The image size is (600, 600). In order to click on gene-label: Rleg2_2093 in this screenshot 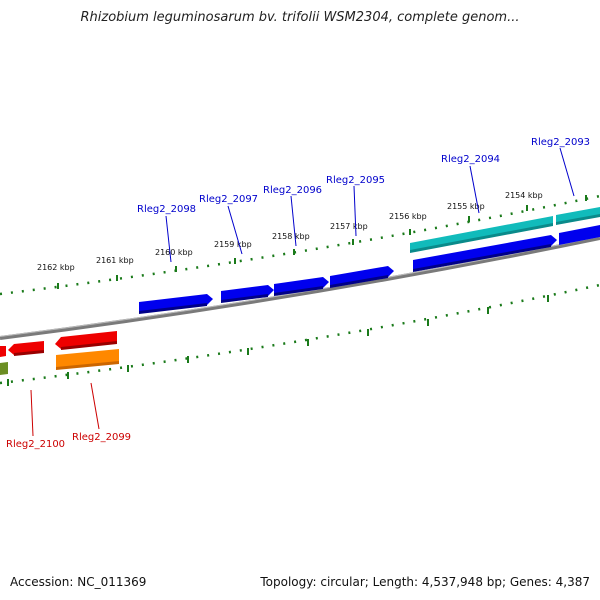, I will do `click(560, 142)`.